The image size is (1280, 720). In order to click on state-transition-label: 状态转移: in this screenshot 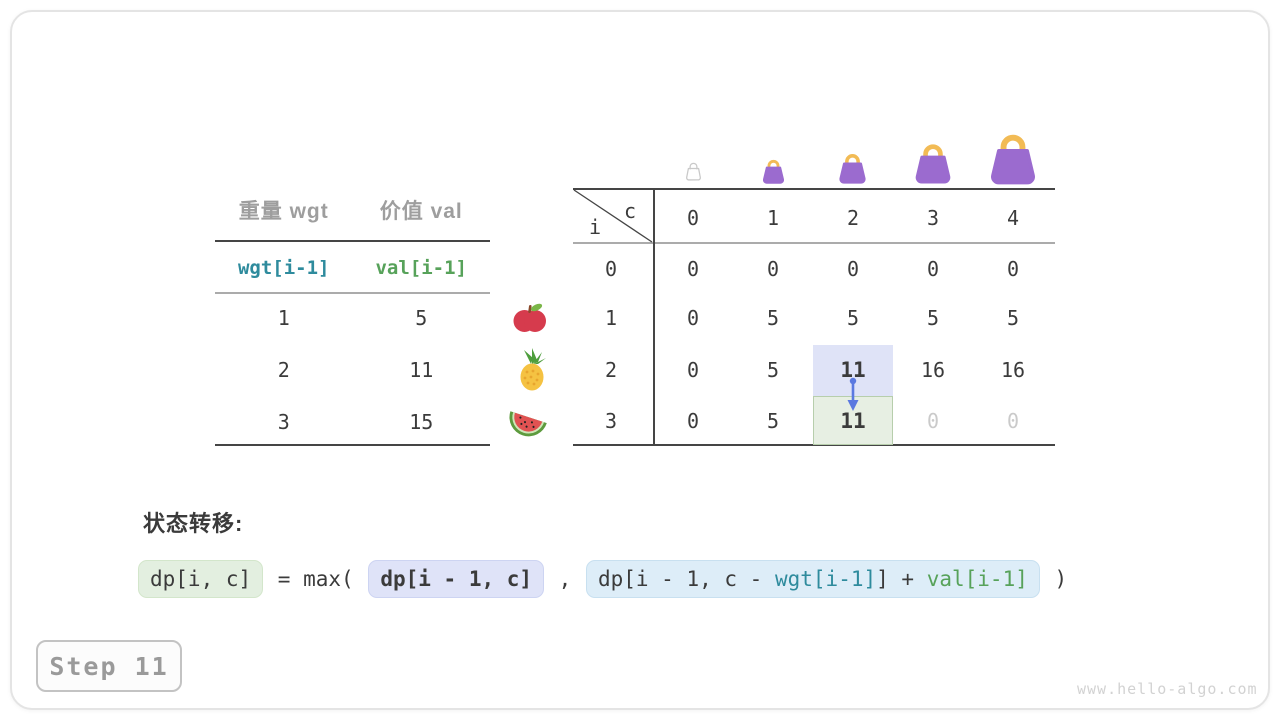, I will do `click(193, 523)`.